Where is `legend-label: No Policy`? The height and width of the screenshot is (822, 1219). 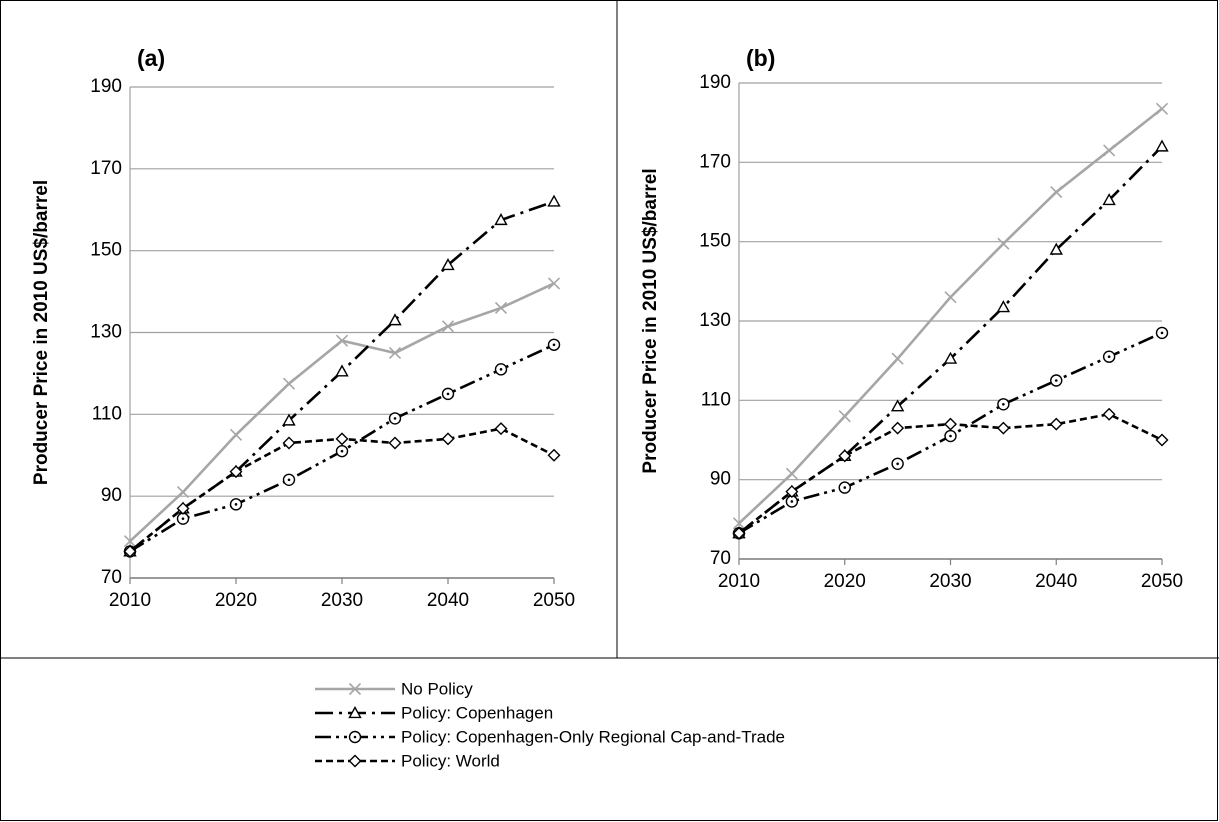
legend-label: No Policy is located at coordinates (437, 688).